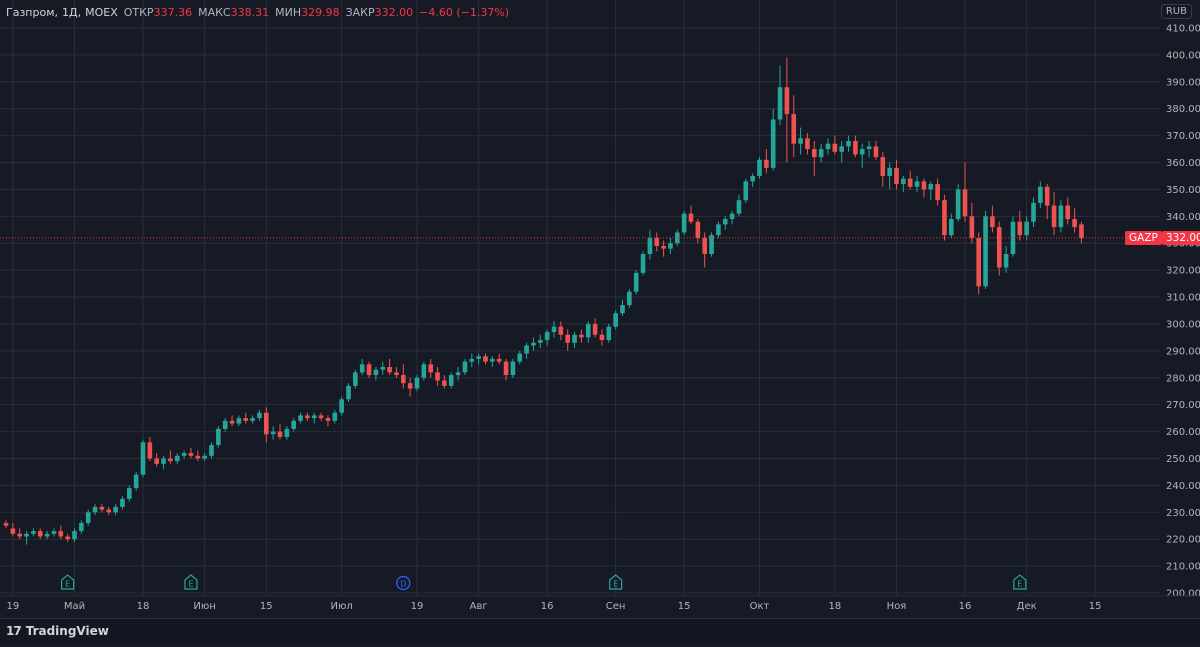 Image resolution: width=1200 pixels, height=647 pixels. Describe the element at coordinates (1183, 55) in the screenshot. I see `price-axis-label: 400.00` at that location.